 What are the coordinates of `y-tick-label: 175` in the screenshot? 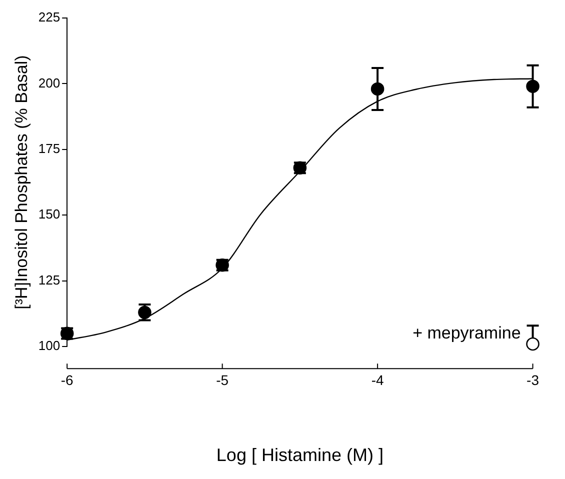 It's located at (49, 148).